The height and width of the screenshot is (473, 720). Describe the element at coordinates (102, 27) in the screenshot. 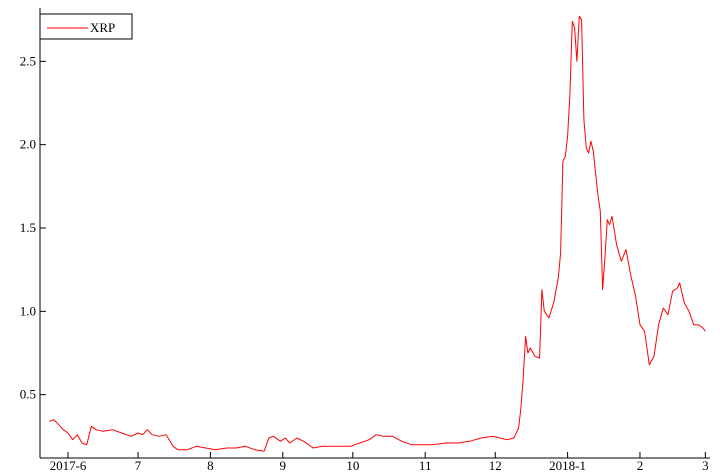

I see `legend-label-xrp: XRP` at that location.